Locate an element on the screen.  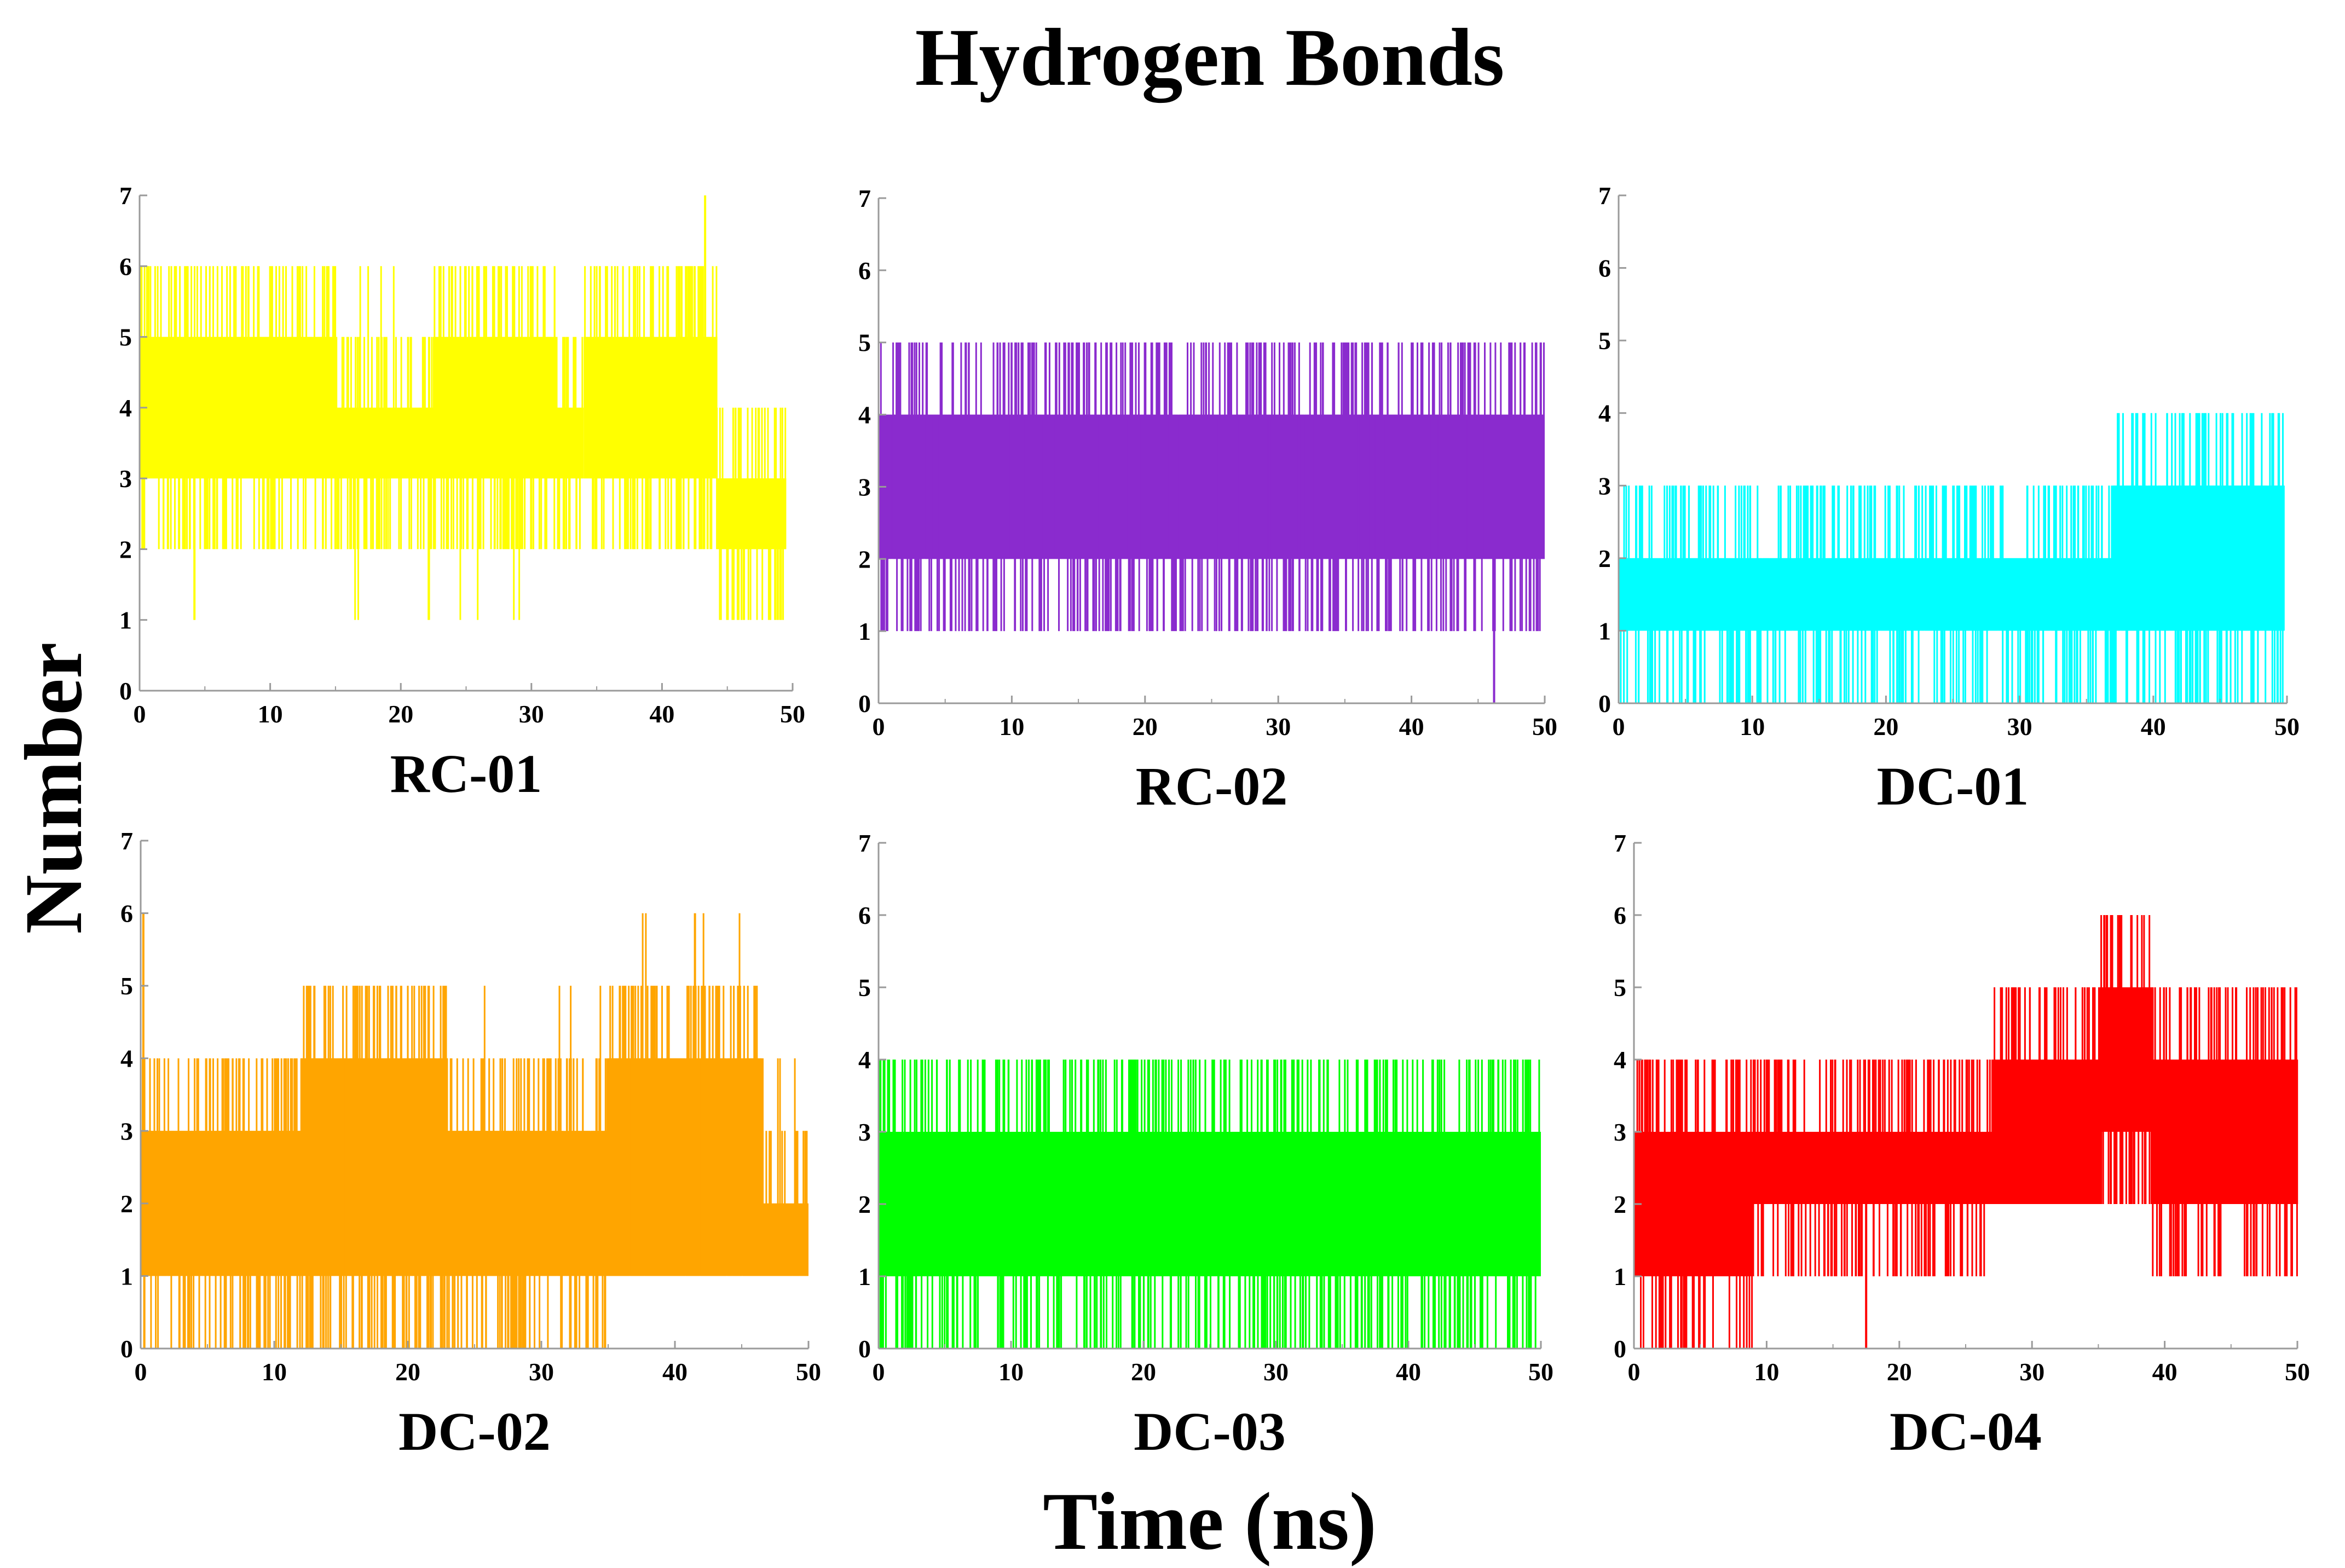
rc-02-y-tick-label-5: 5 is located at coordinates (865, 343).